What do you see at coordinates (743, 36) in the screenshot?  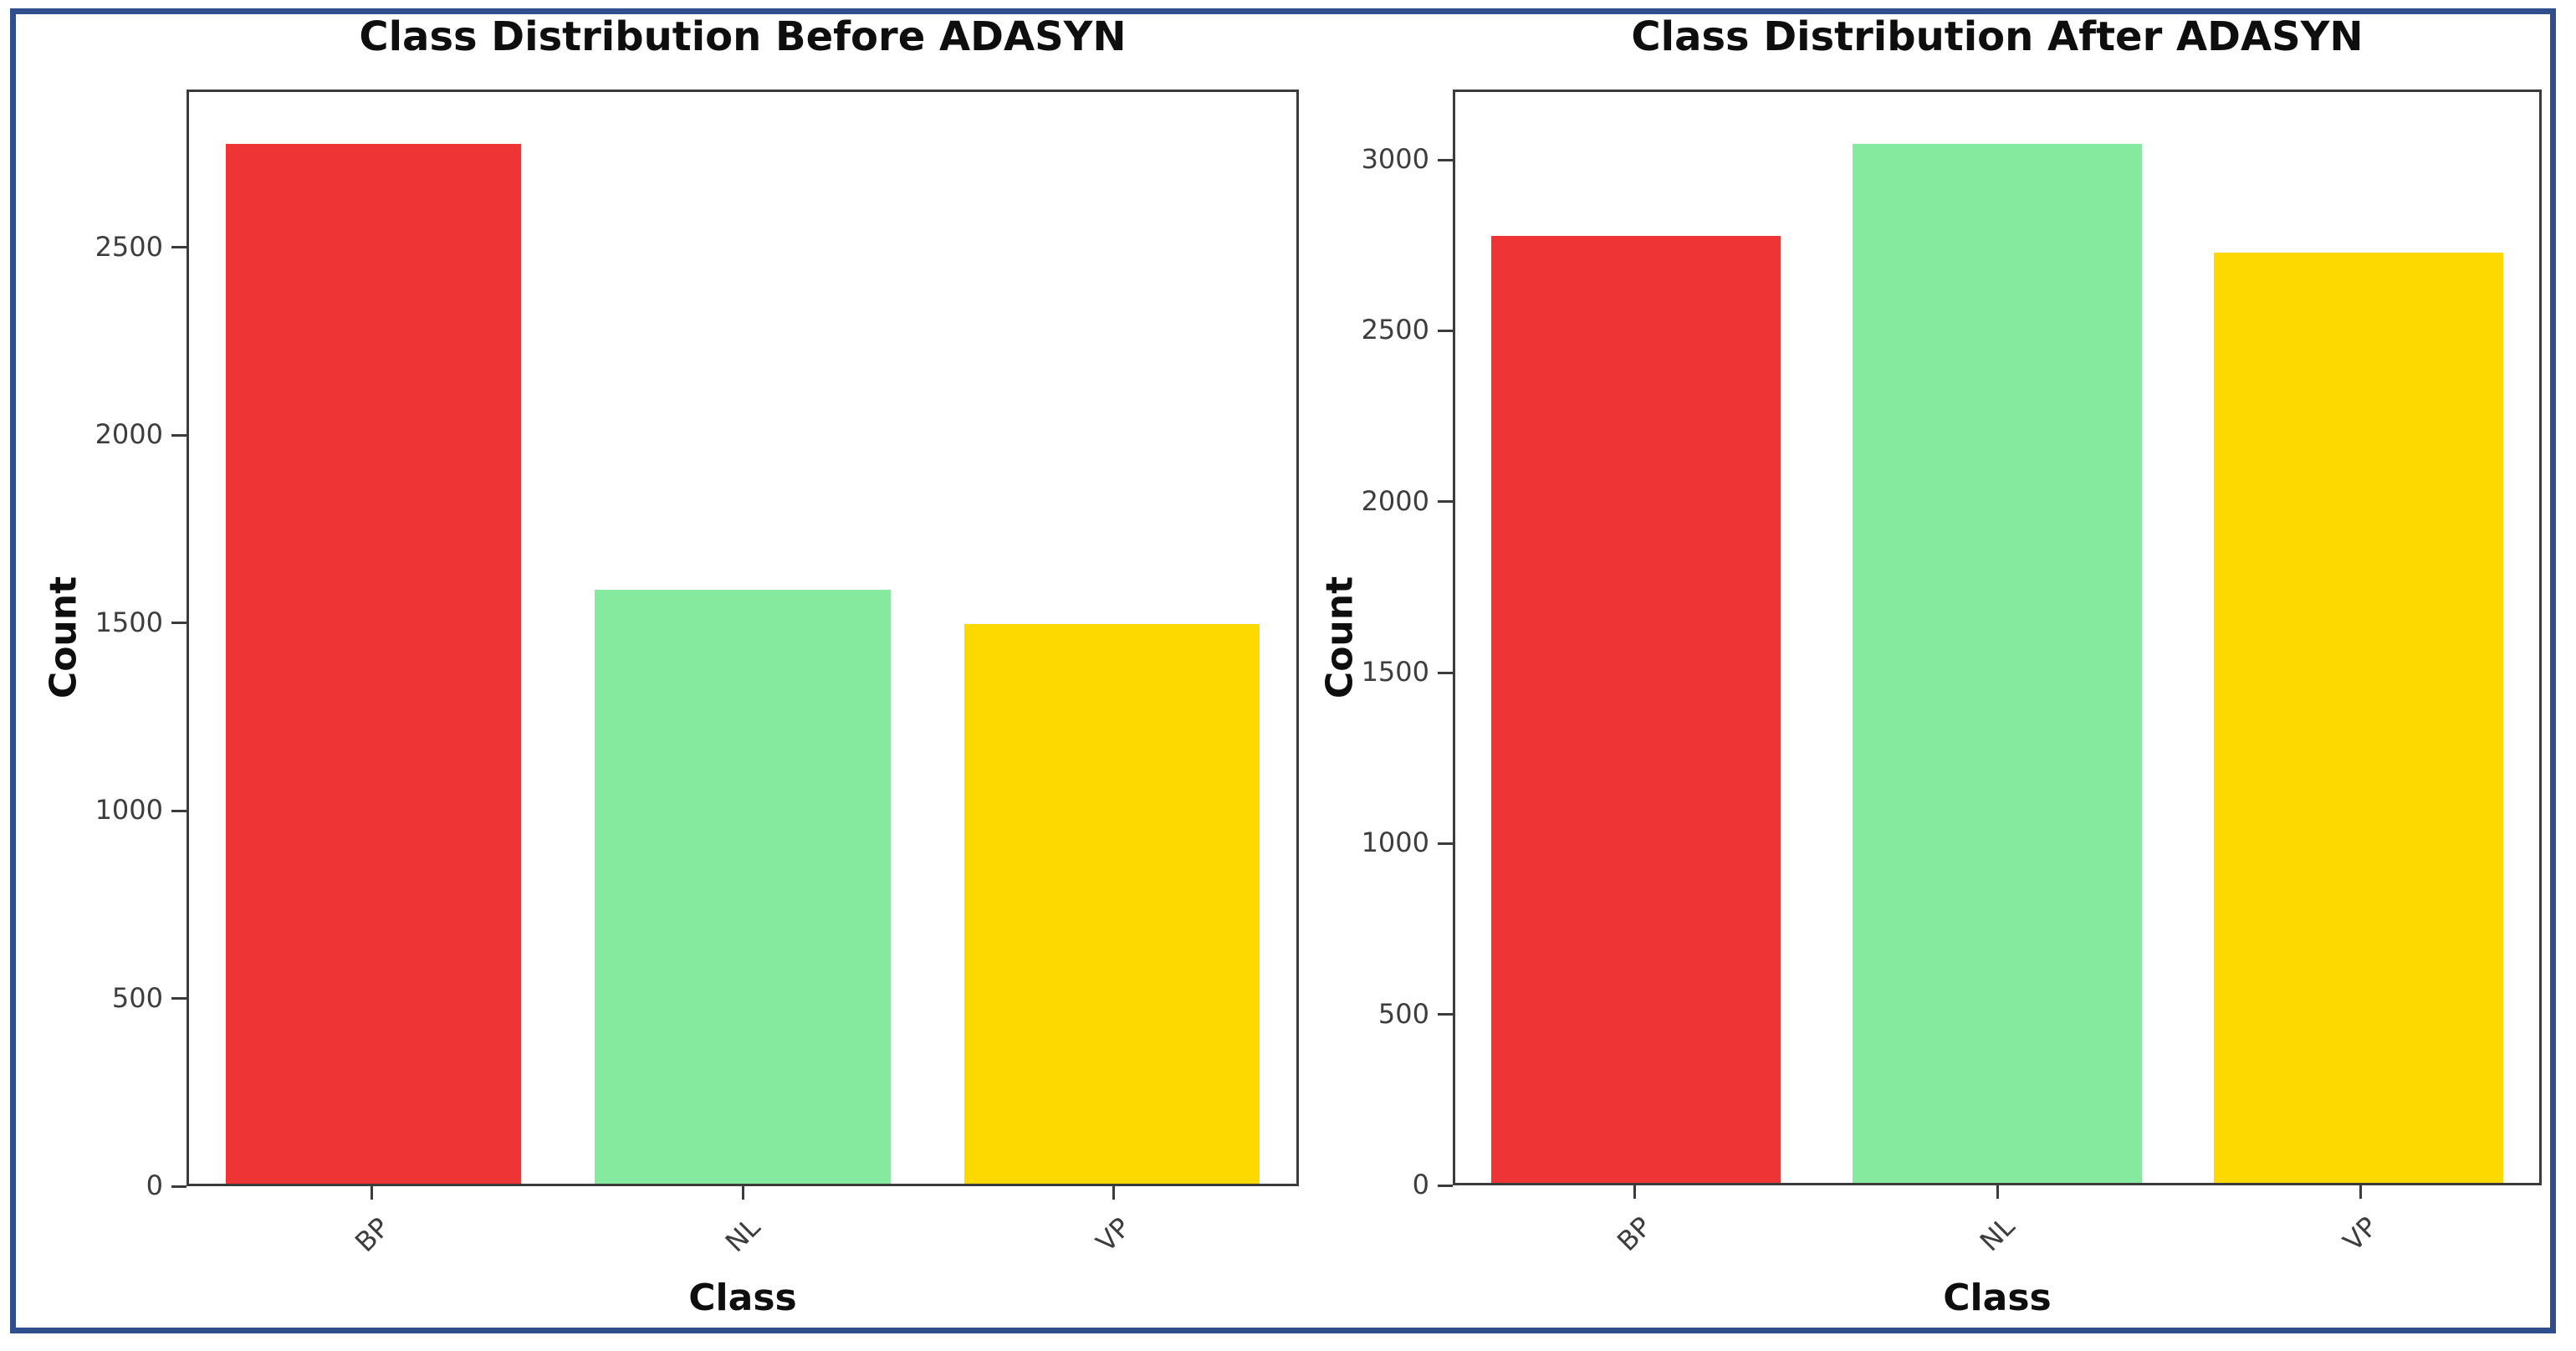 I see `chart-title: Class Distribution Before ADASYN` at bounding box center [743, 36].